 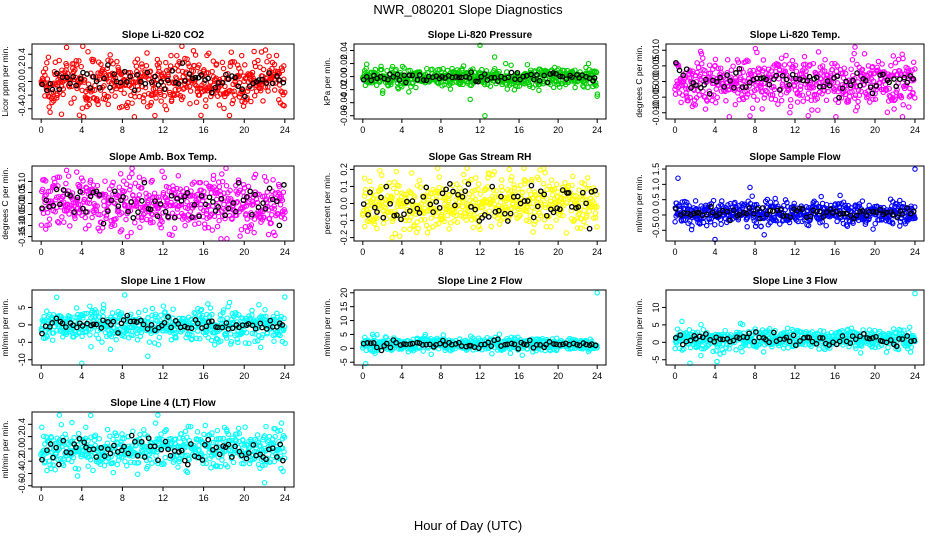 I want to click on panel-title: Slope Li-820 Temp., so click(x=795, y=35).